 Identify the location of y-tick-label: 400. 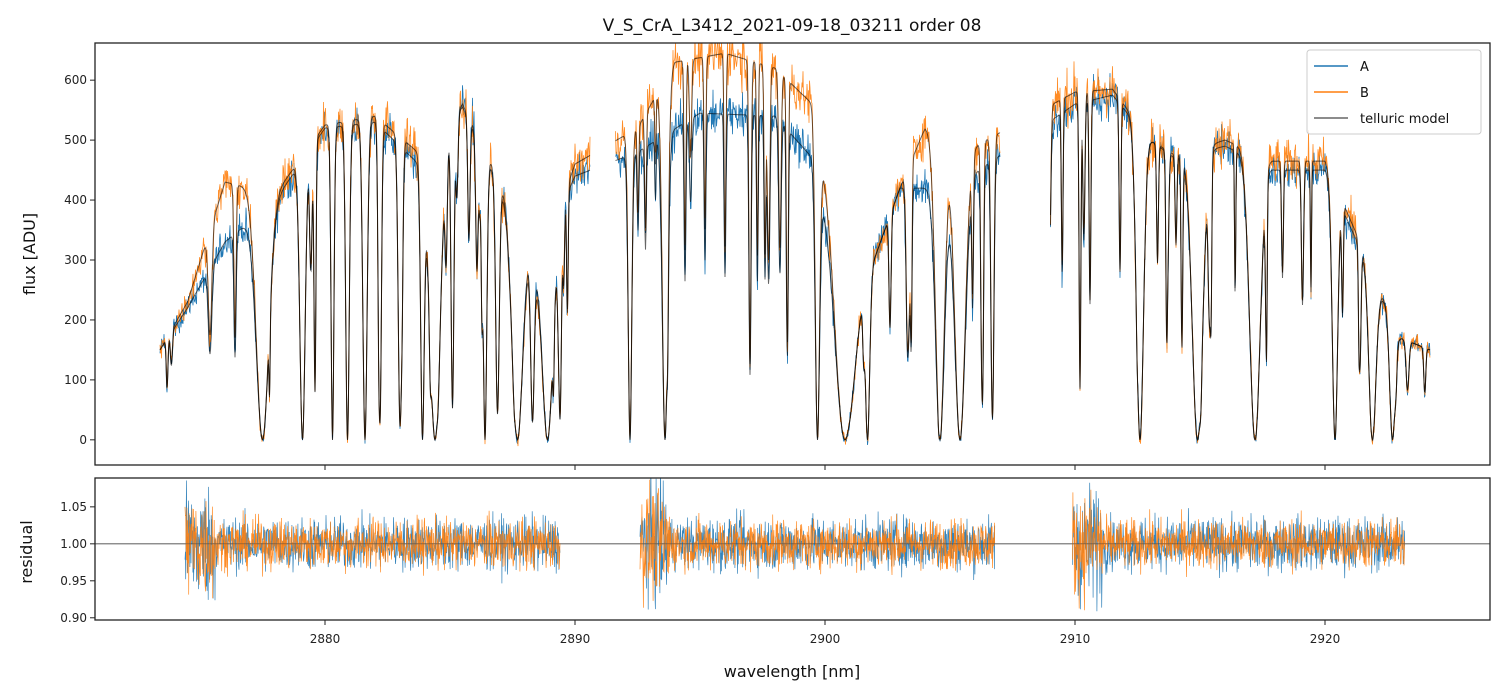
(75, 200).